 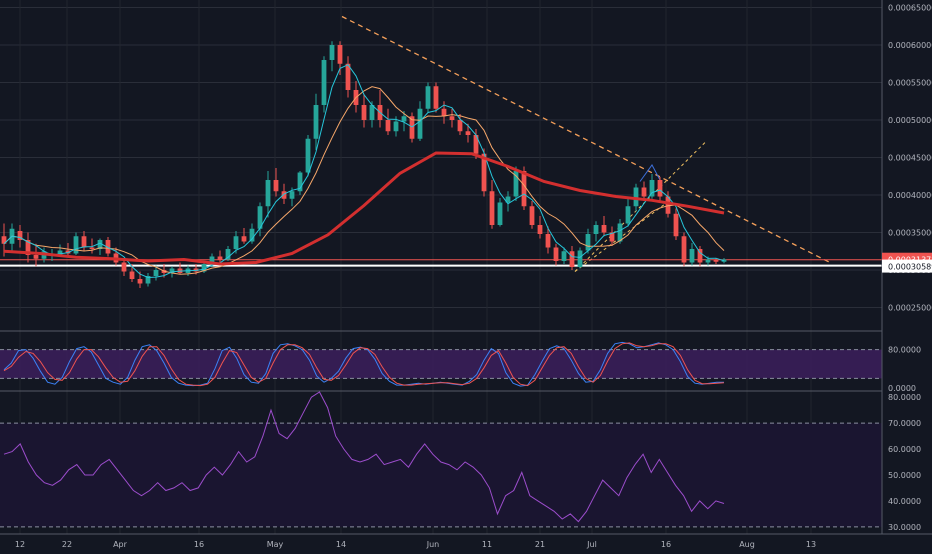 I want to click on pattern-marker, so click(x=651, y=174).